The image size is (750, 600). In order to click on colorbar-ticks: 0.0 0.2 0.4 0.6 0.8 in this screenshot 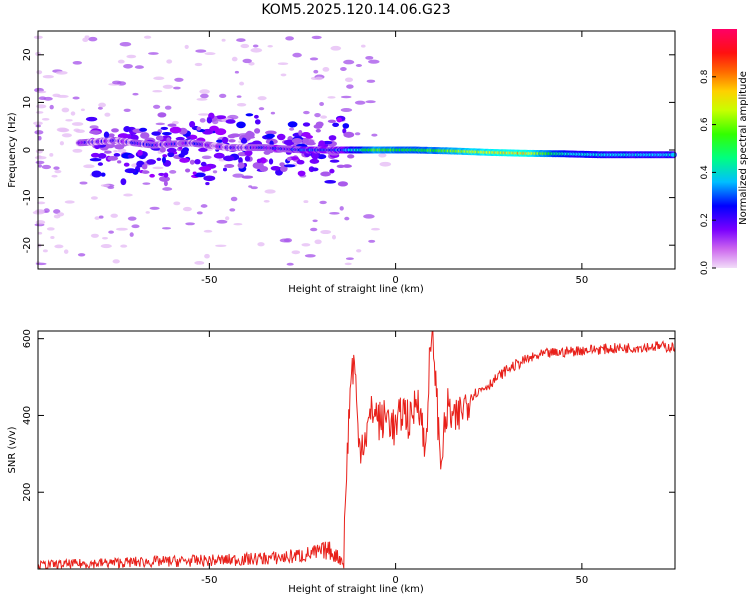, I will do `click(708, 172)`.